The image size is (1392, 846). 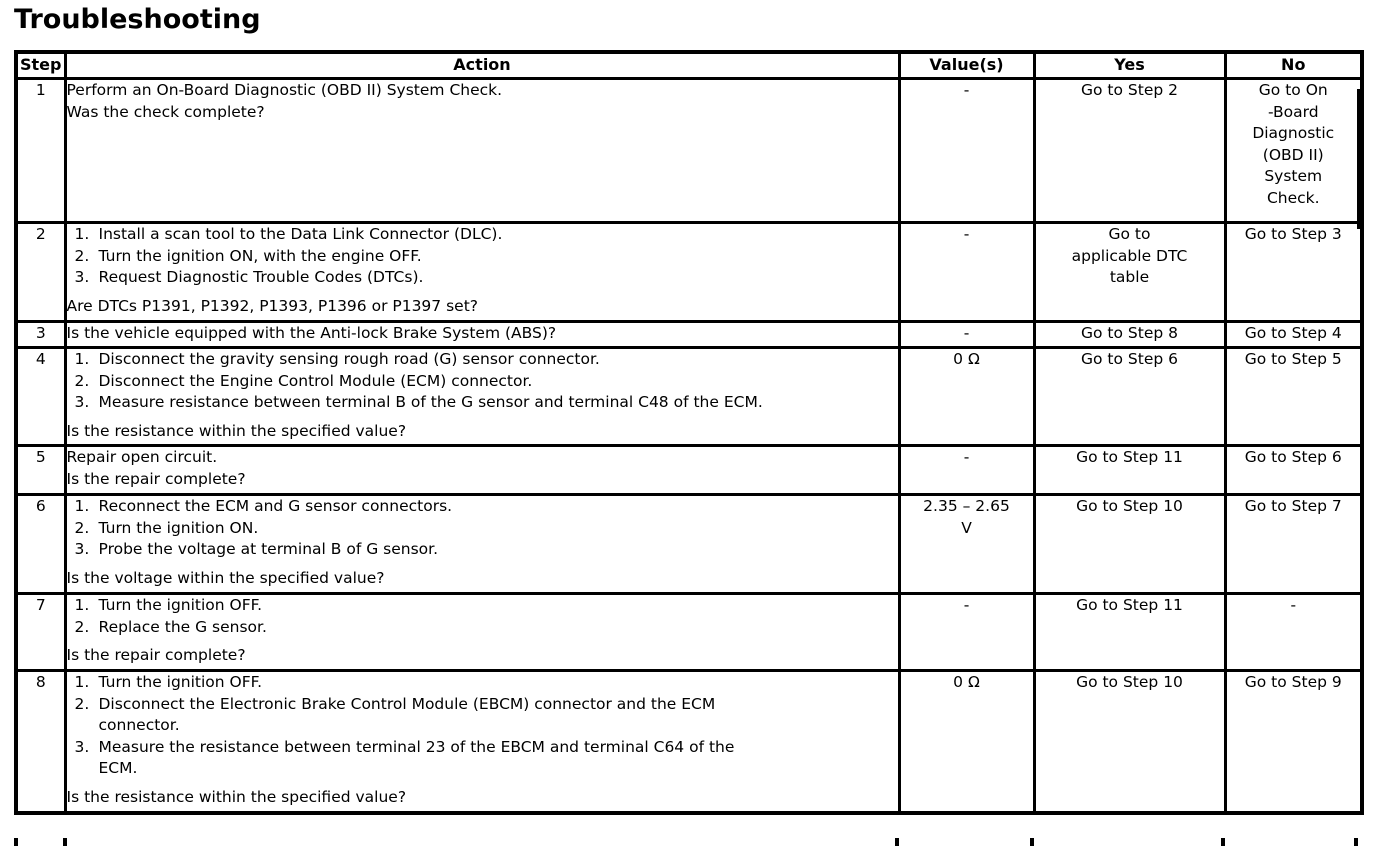 What do you see at coordinates (1129, 396) in the screenshot?
I see `yes-cell: Go to Step 6` at bounding box center [1129, 396].